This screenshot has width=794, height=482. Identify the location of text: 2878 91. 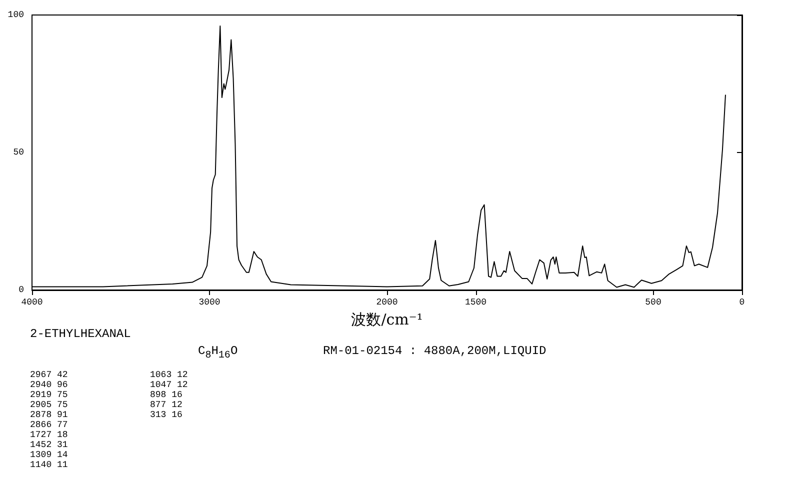
(49, 415).